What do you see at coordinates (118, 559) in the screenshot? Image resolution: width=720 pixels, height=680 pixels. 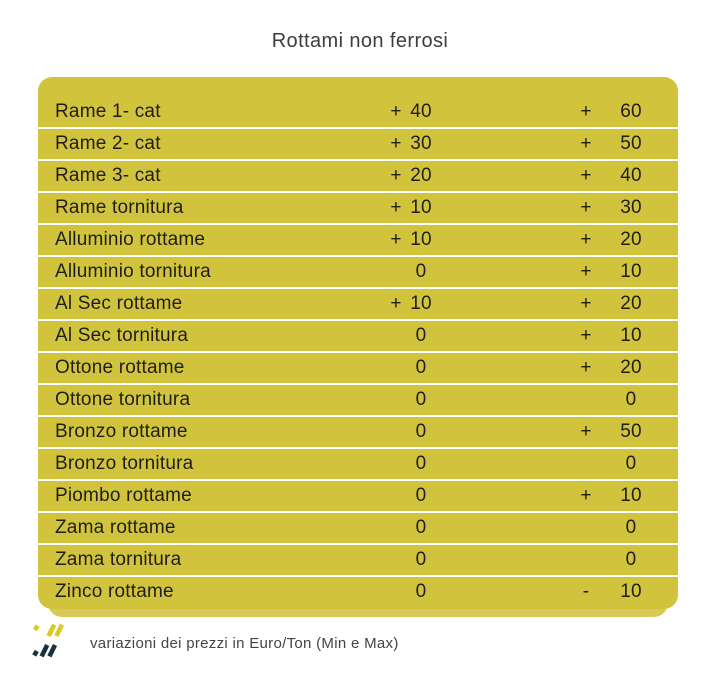 I see `material-label: Zama tornitura` at bounding box center [118, 559].